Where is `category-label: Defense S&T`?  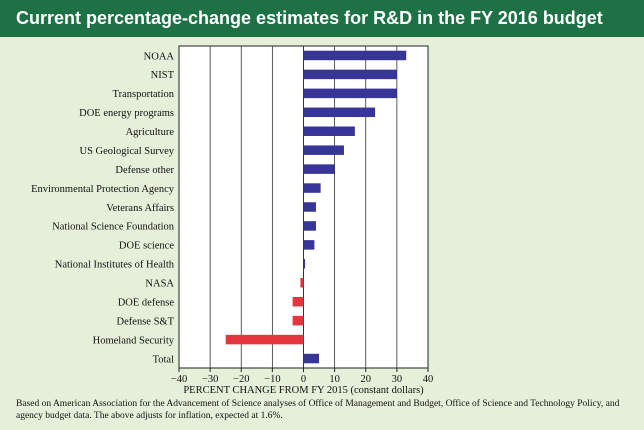 category-label: Defense S&T is located at coordinates (146, 321).